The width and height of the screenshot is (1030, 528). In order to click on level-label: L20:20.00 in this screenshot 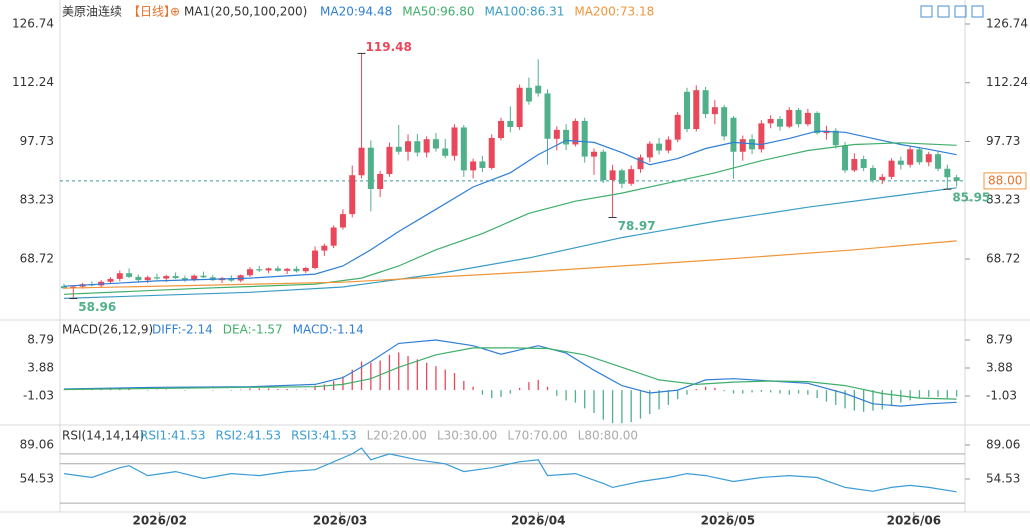, I will do `click(397, 436)`.